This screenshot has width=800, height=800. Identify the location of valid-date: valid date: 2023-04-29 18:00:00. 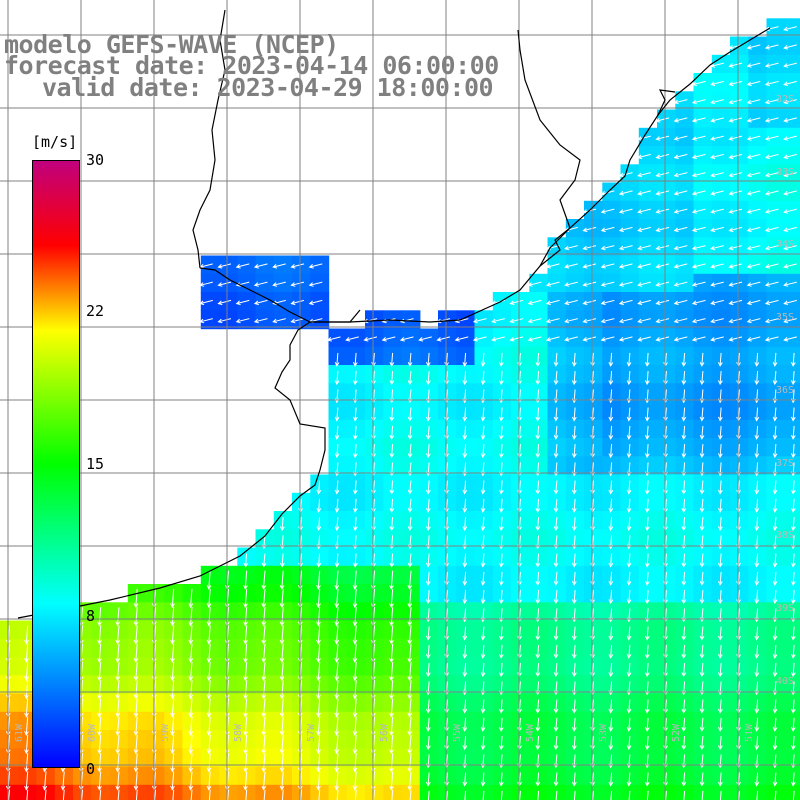
(268, 87).